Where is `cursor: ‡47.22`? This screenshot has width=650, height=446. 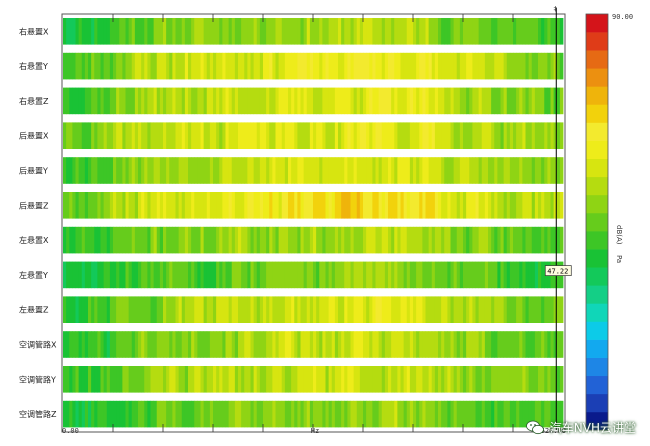 cursor: ‡47.22 is located at coordinates (558, 217).